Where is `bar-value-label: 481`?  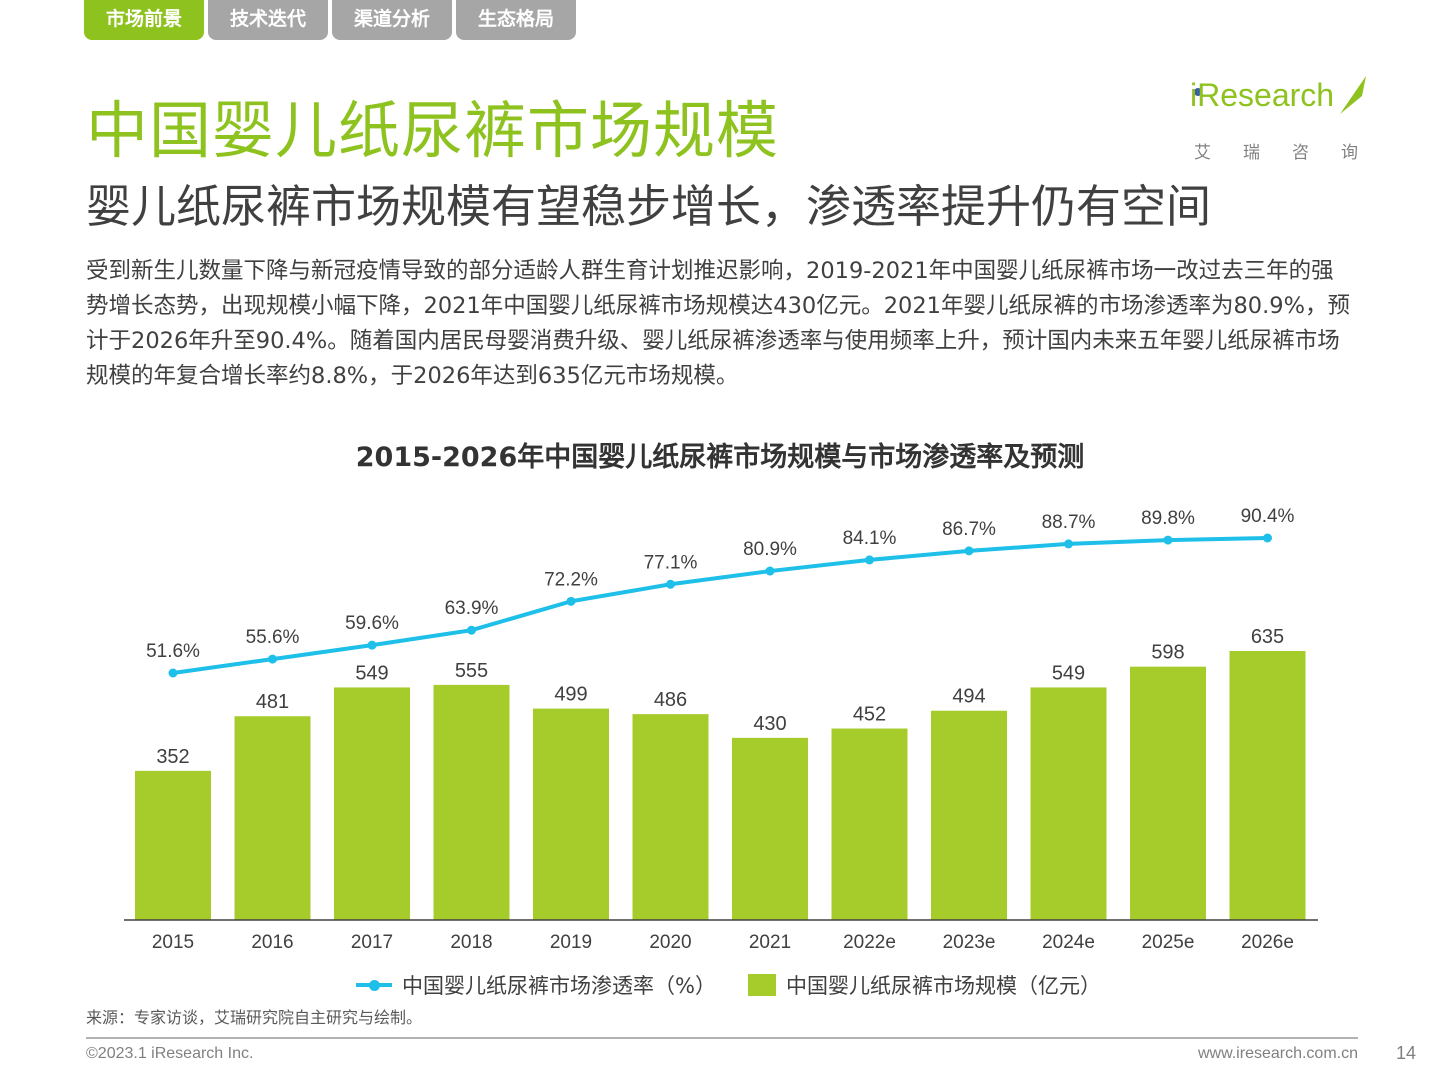
bar-value-label: 481 is located at coordinates (272, 702).